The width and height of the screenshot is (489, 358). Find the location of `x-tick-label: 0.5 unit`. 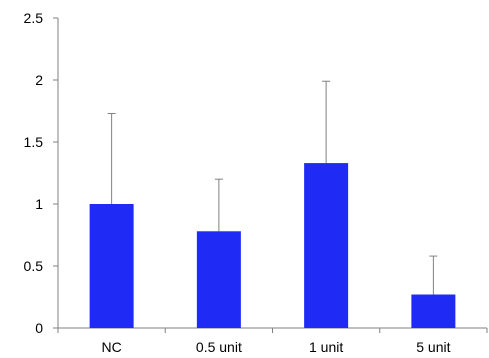

x-tick-label: 0.5 unit is located at coordinates (219, 347).